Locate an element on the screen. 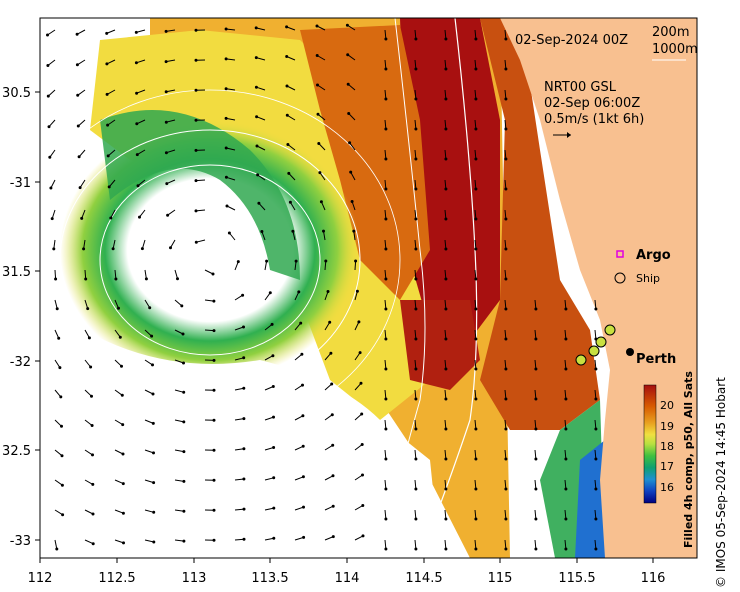  y-tick-label: 30.5 is located at coordinates (16, 93).